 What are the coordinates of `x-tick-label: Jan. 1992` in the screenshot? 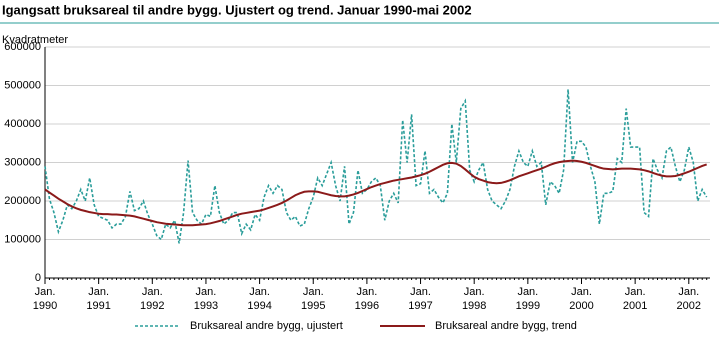 It's located at (152, 299).